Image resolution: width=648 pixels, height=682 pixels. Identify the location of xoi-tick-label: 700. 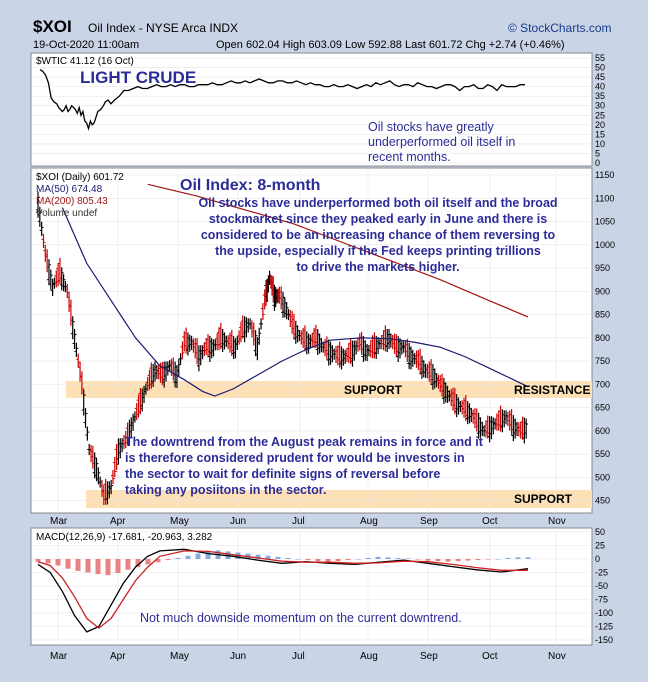
(602, 384).